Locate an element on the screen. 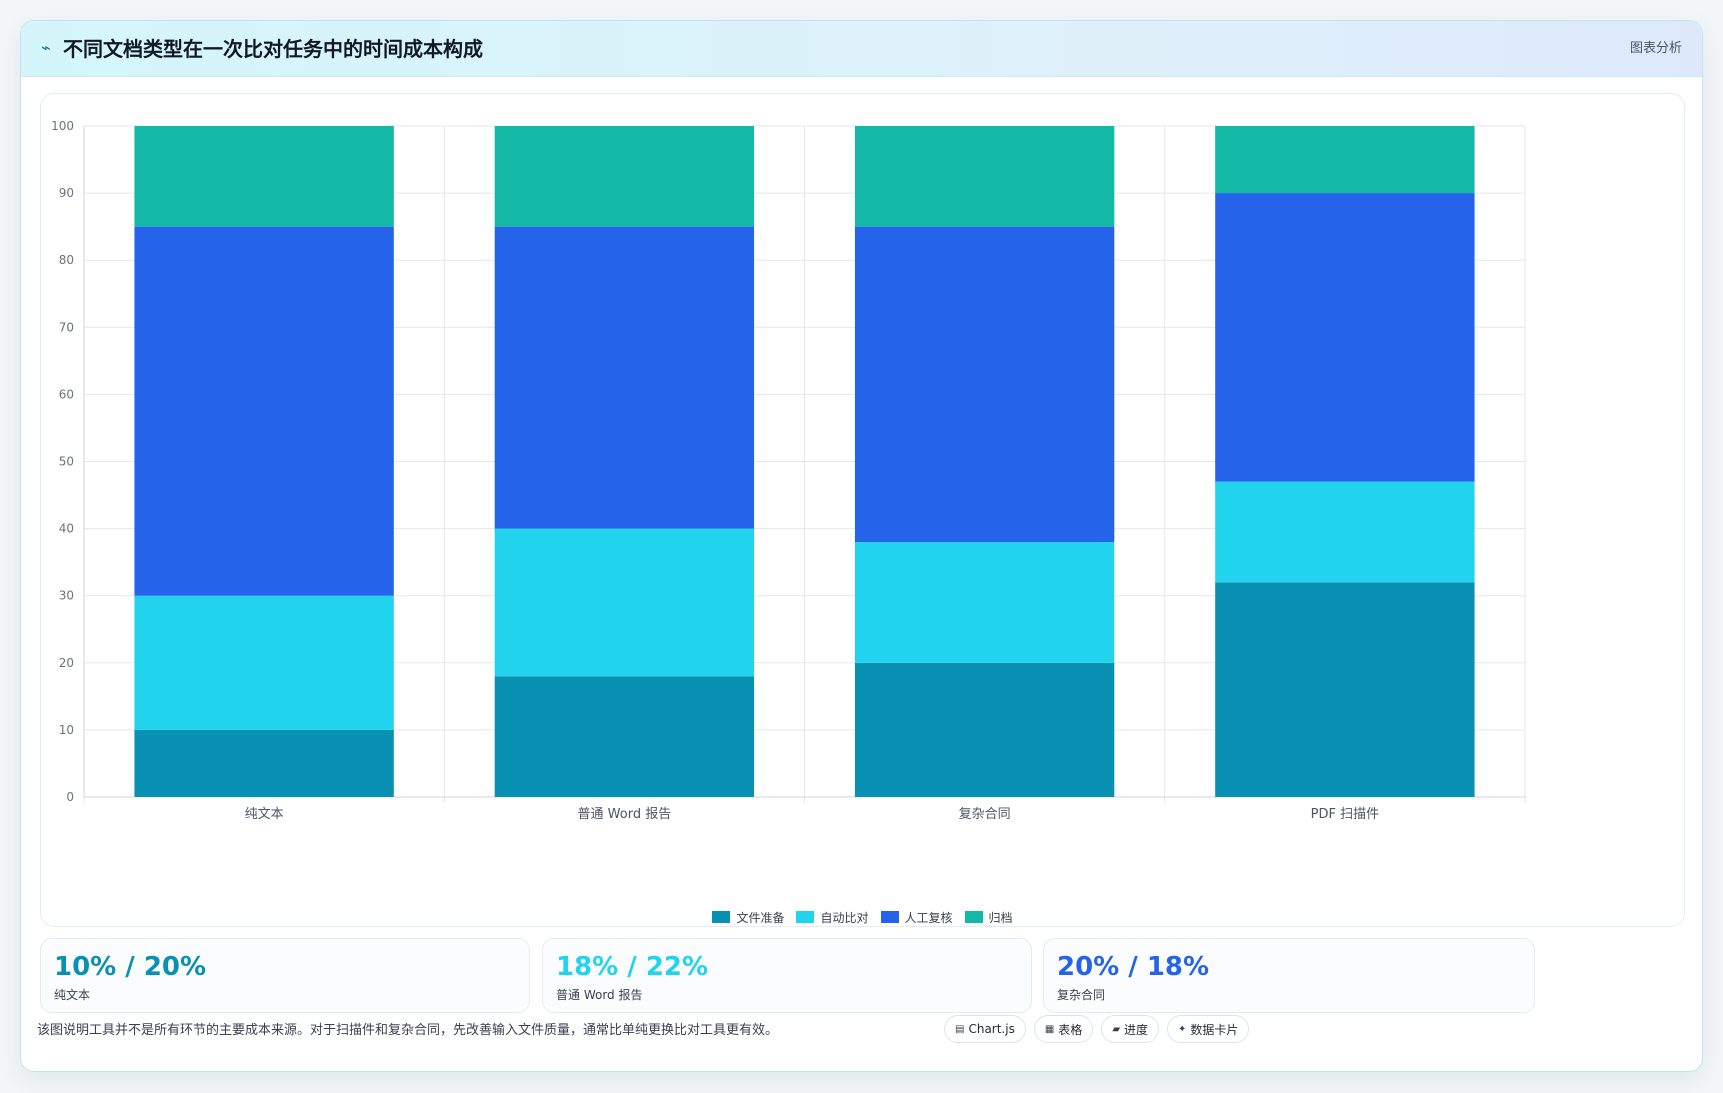  legend-item: 归档 is located at coordinates (988, 917).